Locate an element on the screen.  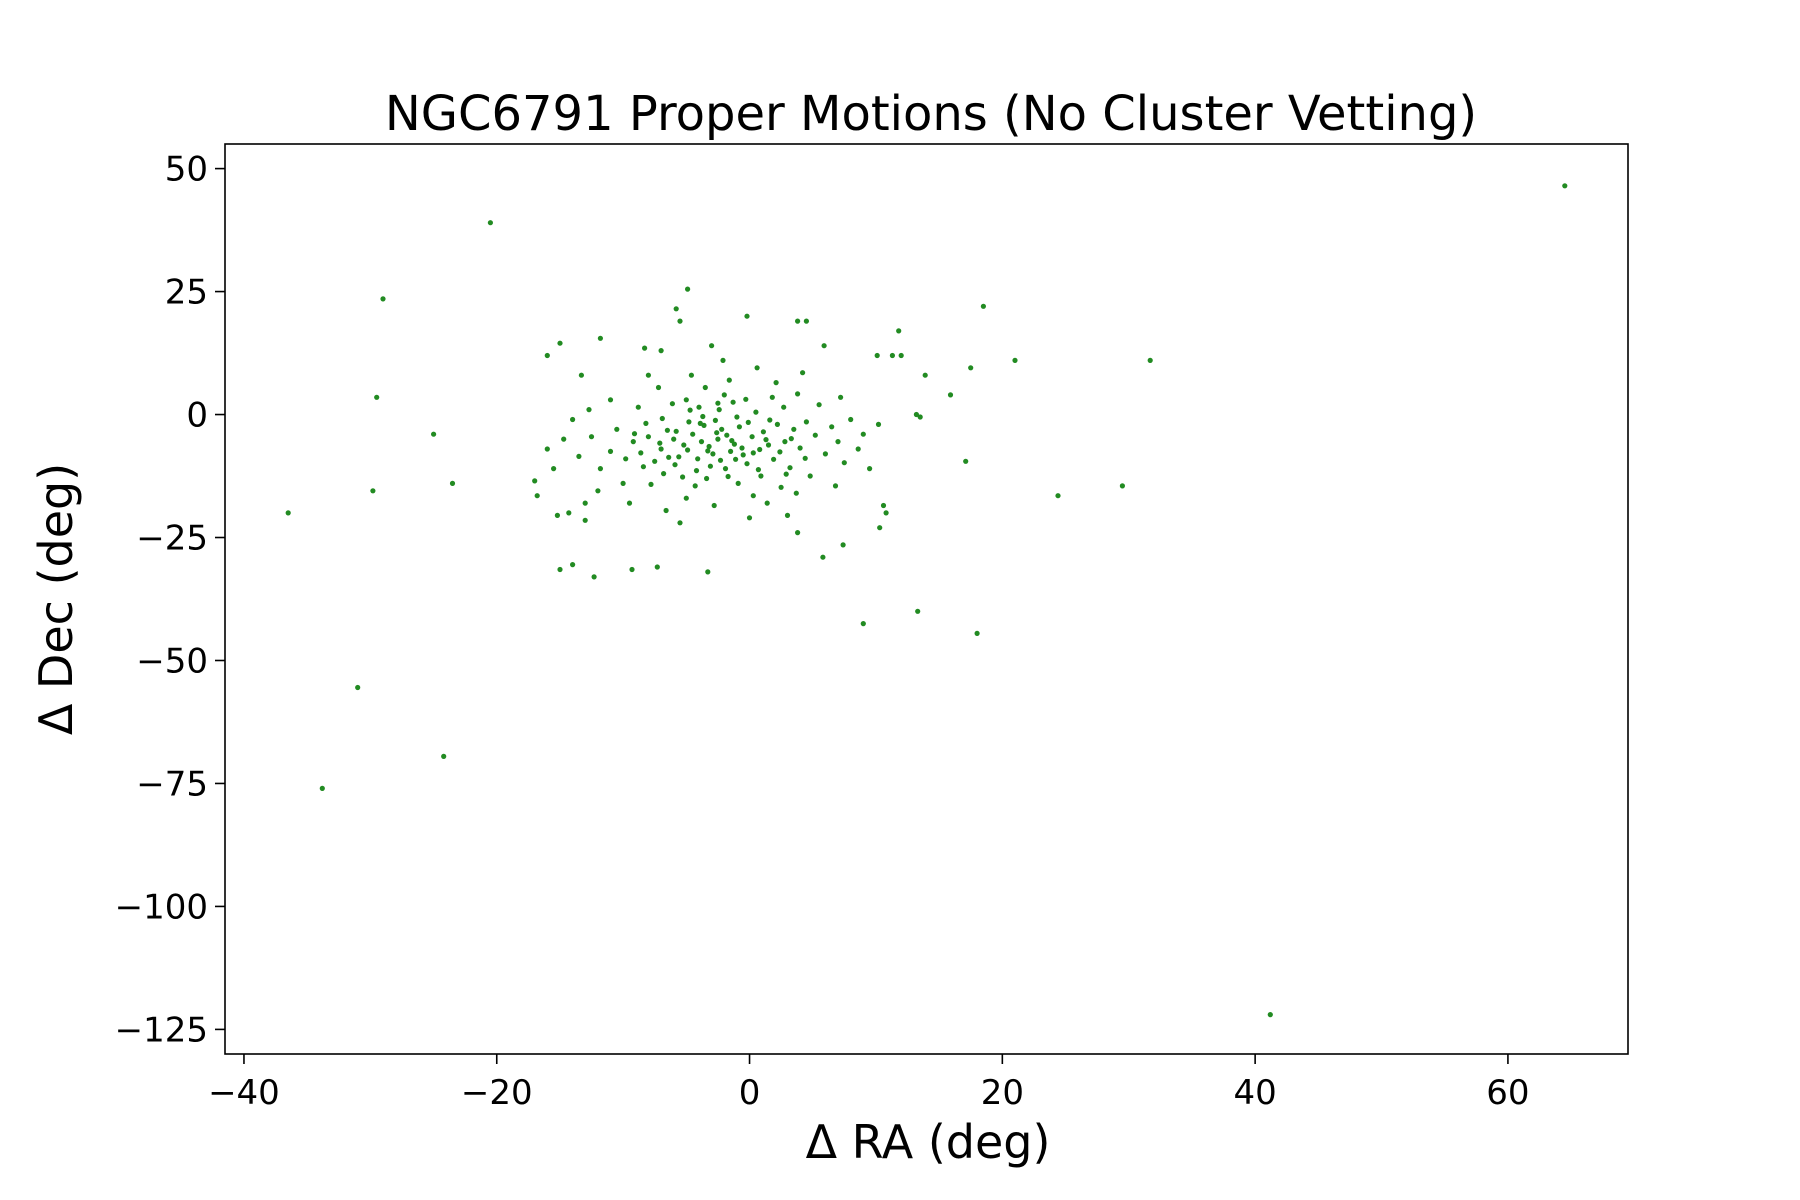
x-tick-label: −20 is located at coordinates (497, 1093).